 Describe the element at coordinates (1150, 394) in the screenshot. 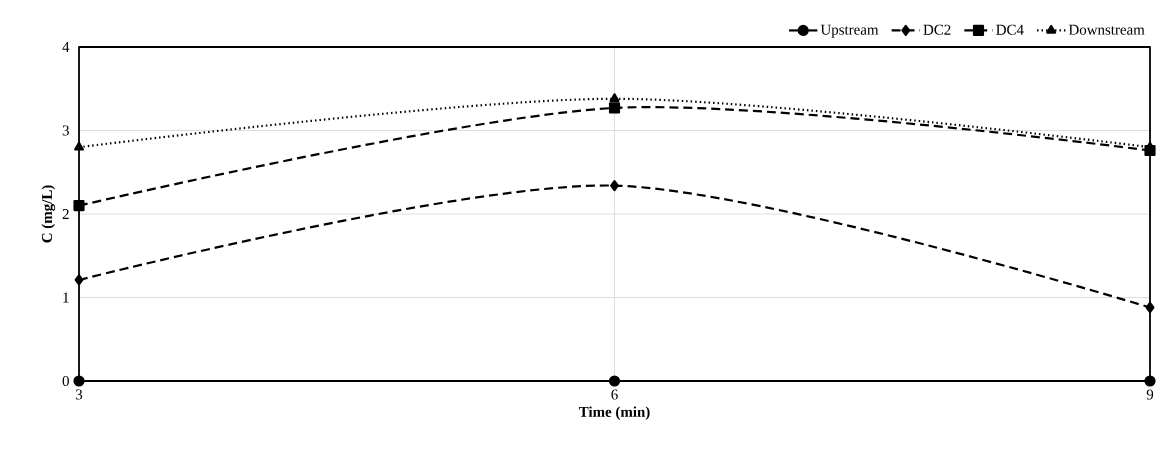

I see `x-tick-label: 9` at that location.